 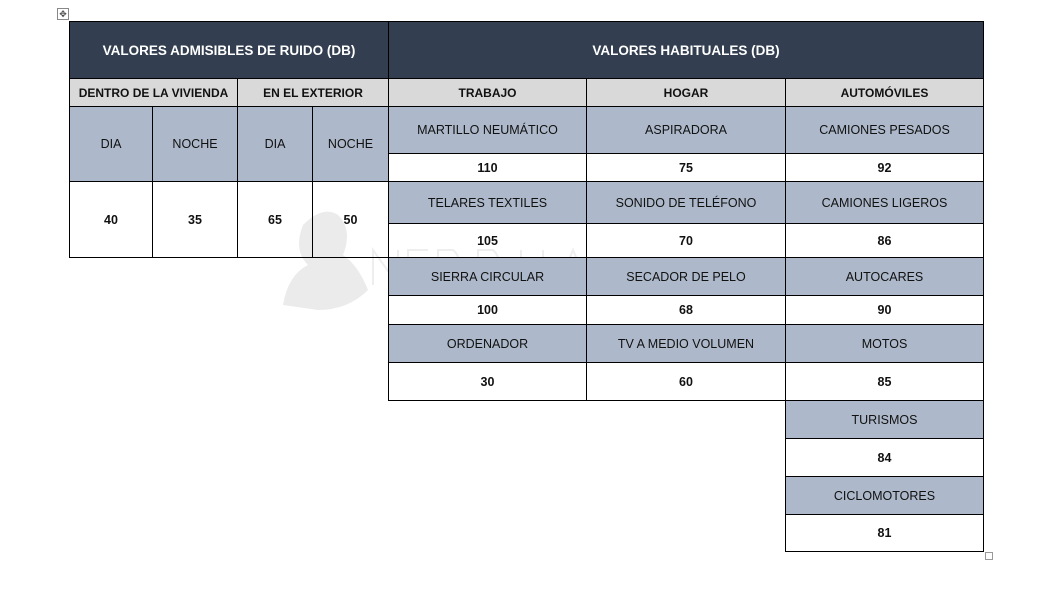 What do you see at coordinates (487, 276) in the screenshot?
I see `noise-source-name: SIERRA CIRCULAR` at bounding box center [487, 276].